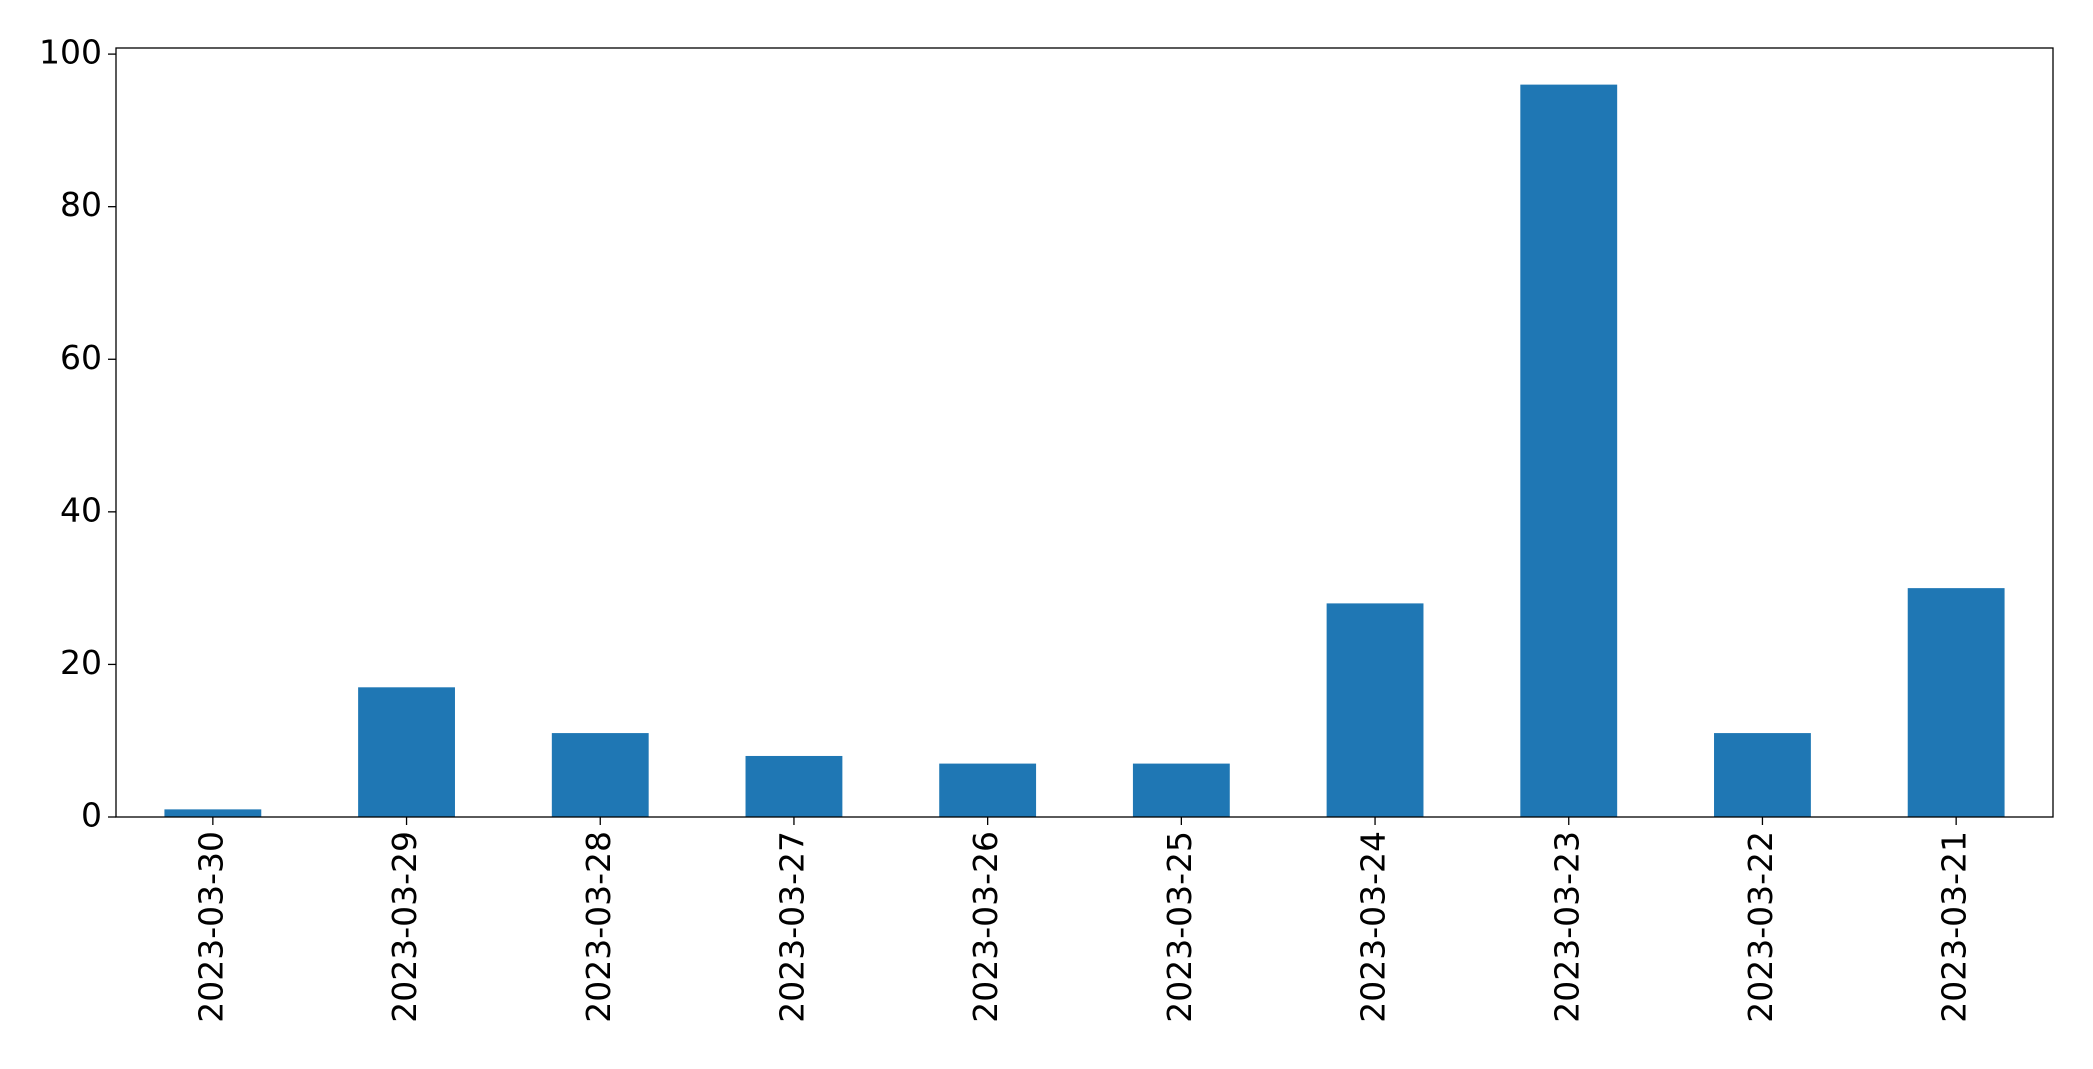 The height and width of the screenshot is (1069, 2093). What do you see at coordinates (985, 927) in the screenshot?
I see `x-tick-label: 2023-03-26` at bounding box center [985, 927].